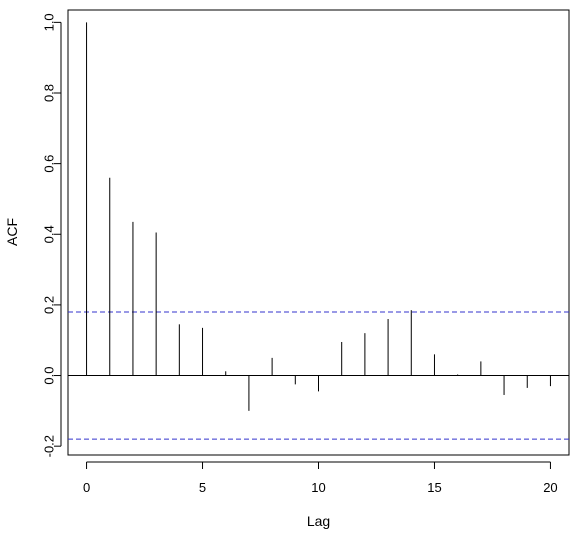  I want to click on y-tick-label: 0.0, so click(49, 375).